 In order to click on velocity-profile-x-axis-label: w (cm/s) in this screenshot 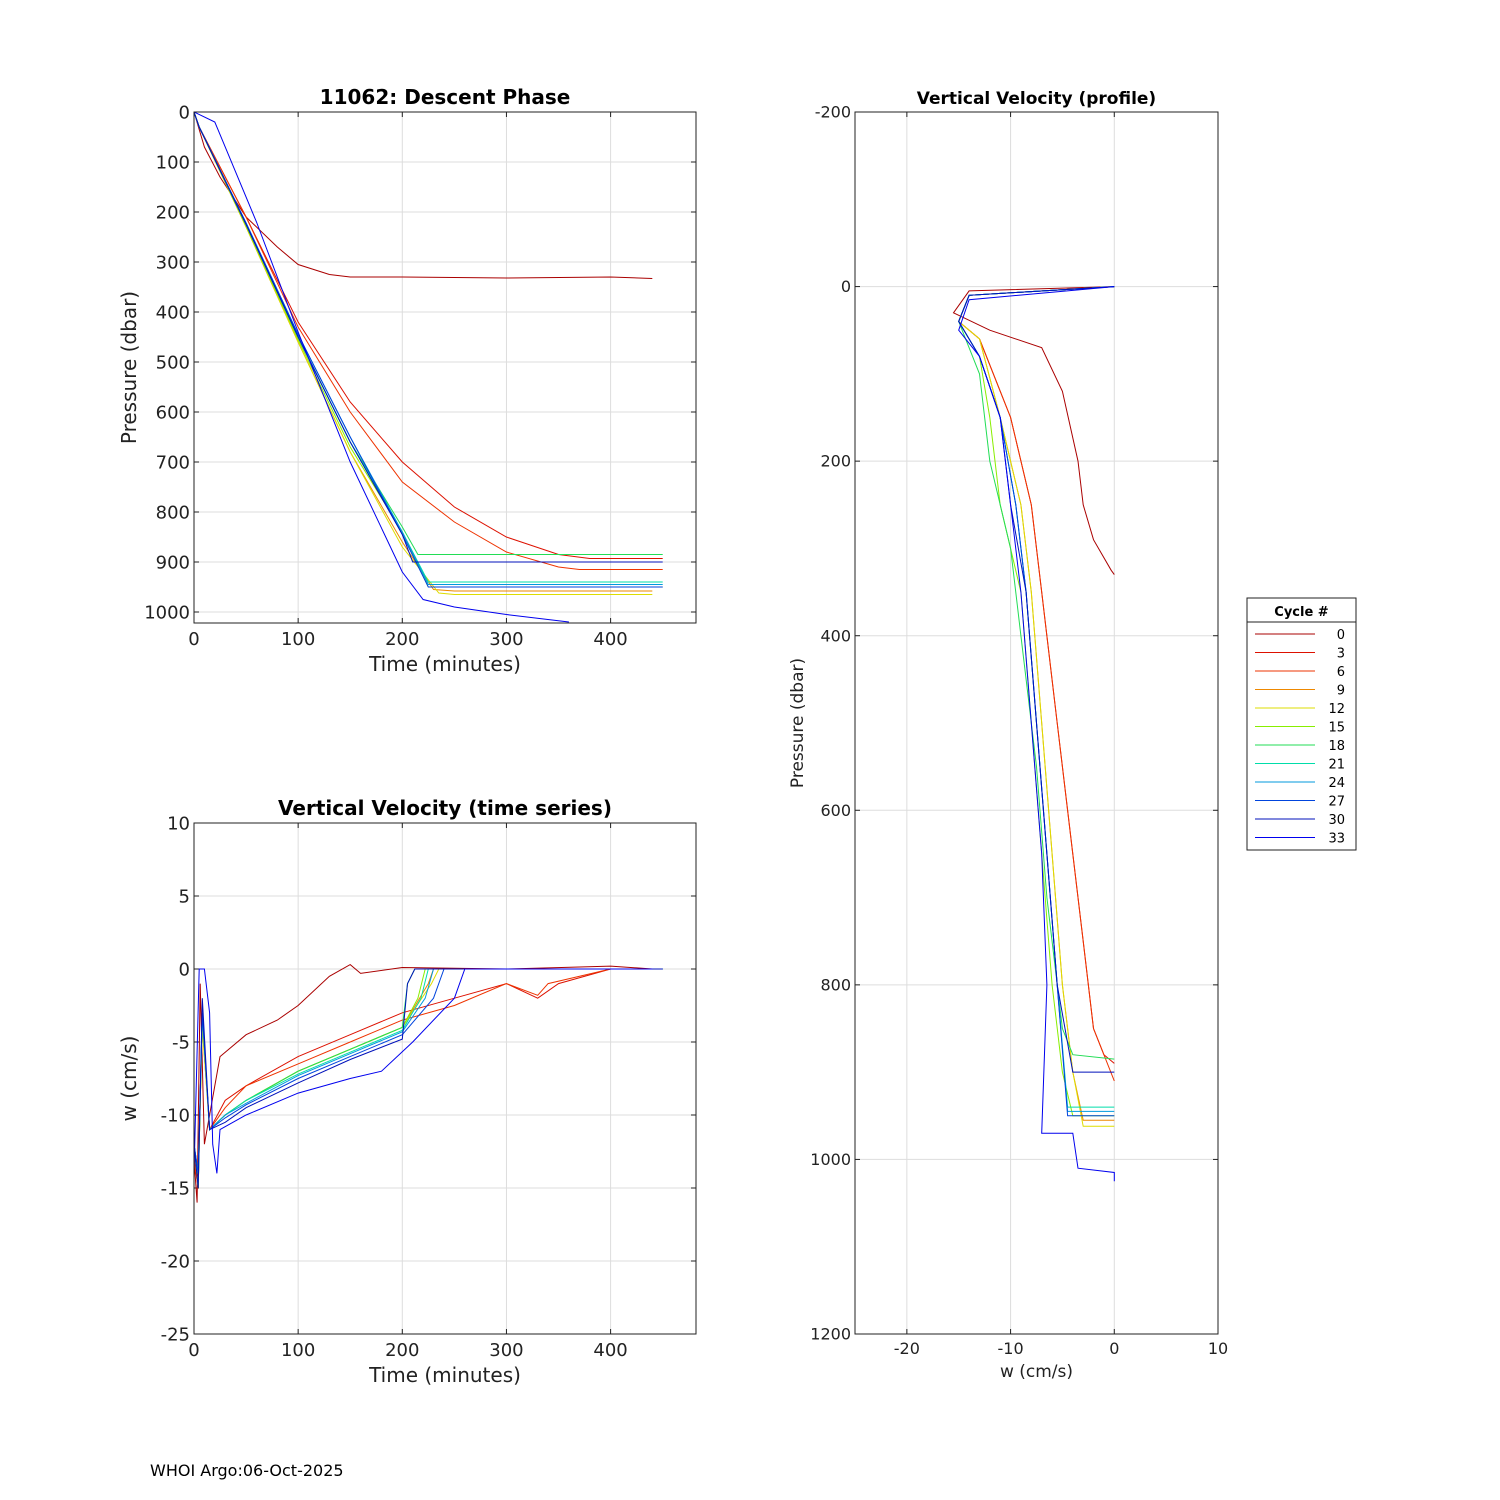, I will do `click(1036, 1372)`.